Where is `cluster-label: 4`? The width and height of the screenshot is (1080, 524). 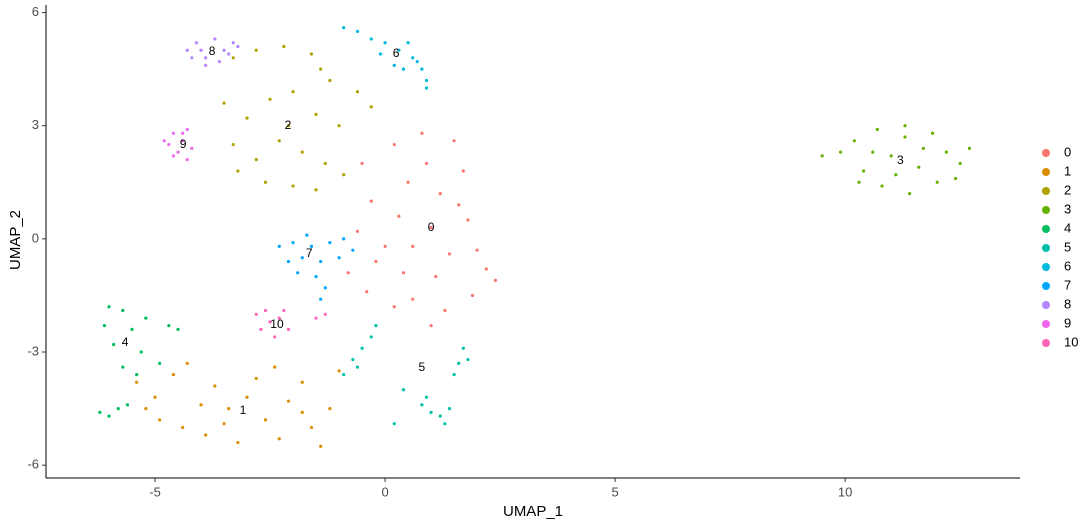
cluster-label: 4 is located at coordinates (125, 342).